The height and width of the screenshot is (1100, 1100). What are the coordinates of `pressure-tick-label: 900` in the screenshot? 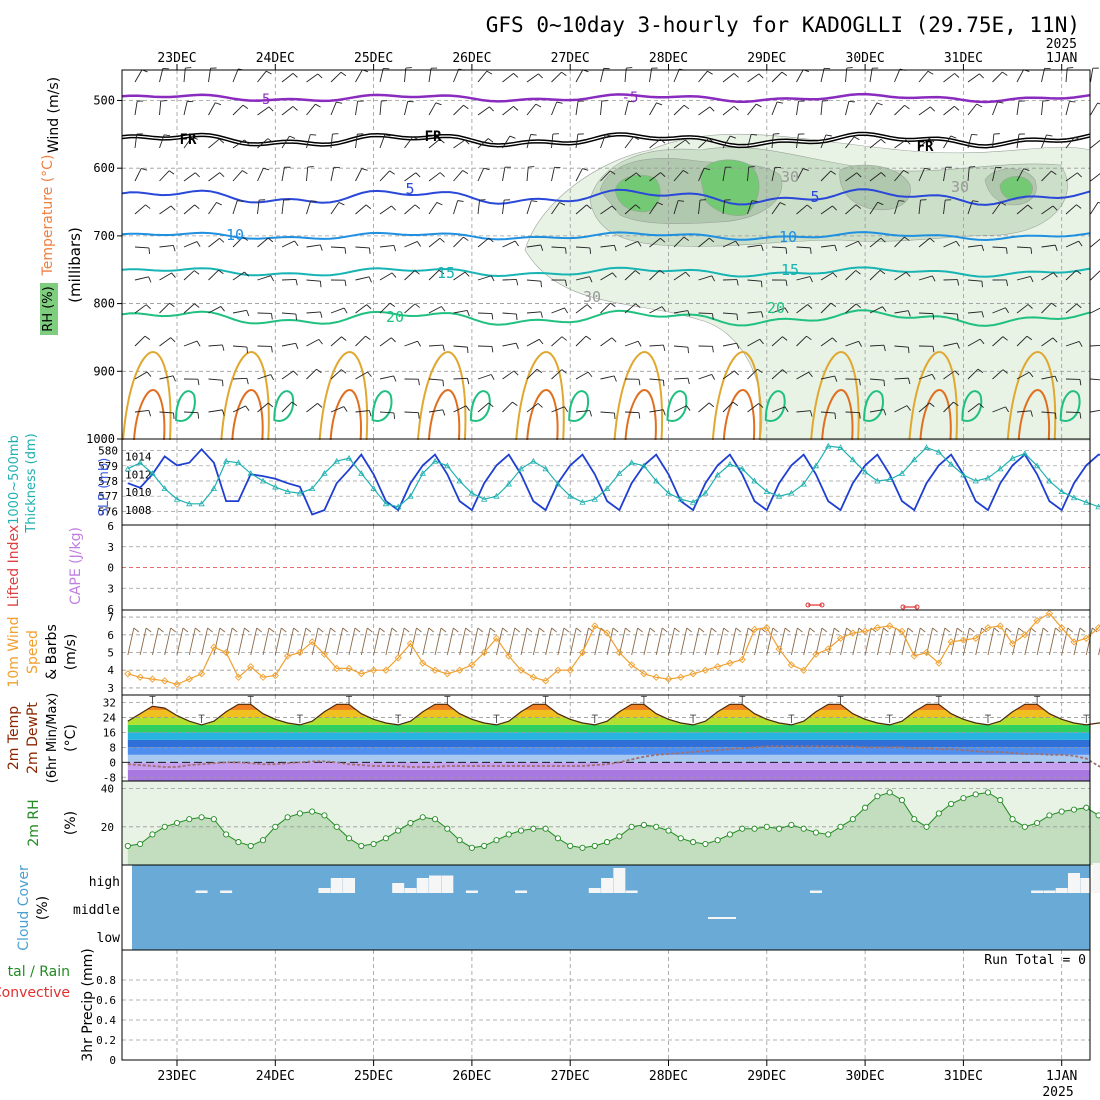 It's located at (104, 371).